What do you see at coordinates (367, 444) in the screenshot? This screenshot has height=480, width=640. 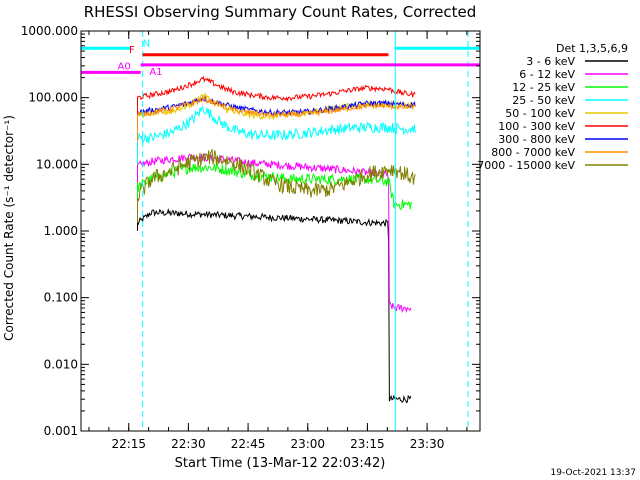 I see `x-tick-label: 23:15` at bounding box center [367, 444].